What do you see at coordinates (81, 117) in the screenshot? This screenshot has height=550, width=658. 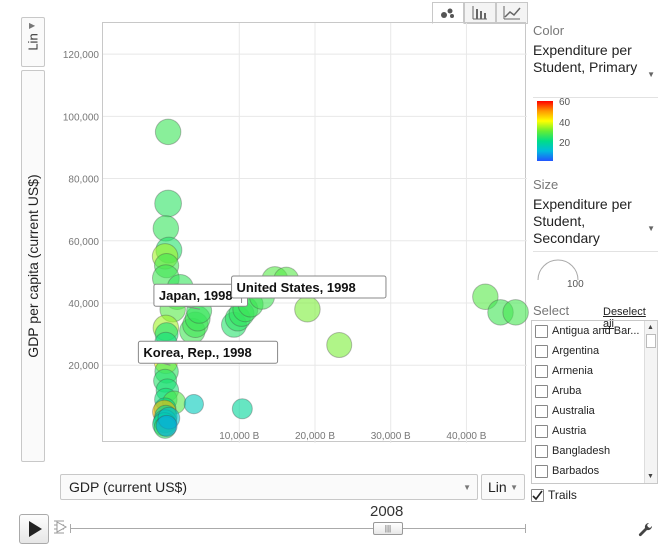 I see `y-tick-label: 100,000` at bounding box center [81, 117].